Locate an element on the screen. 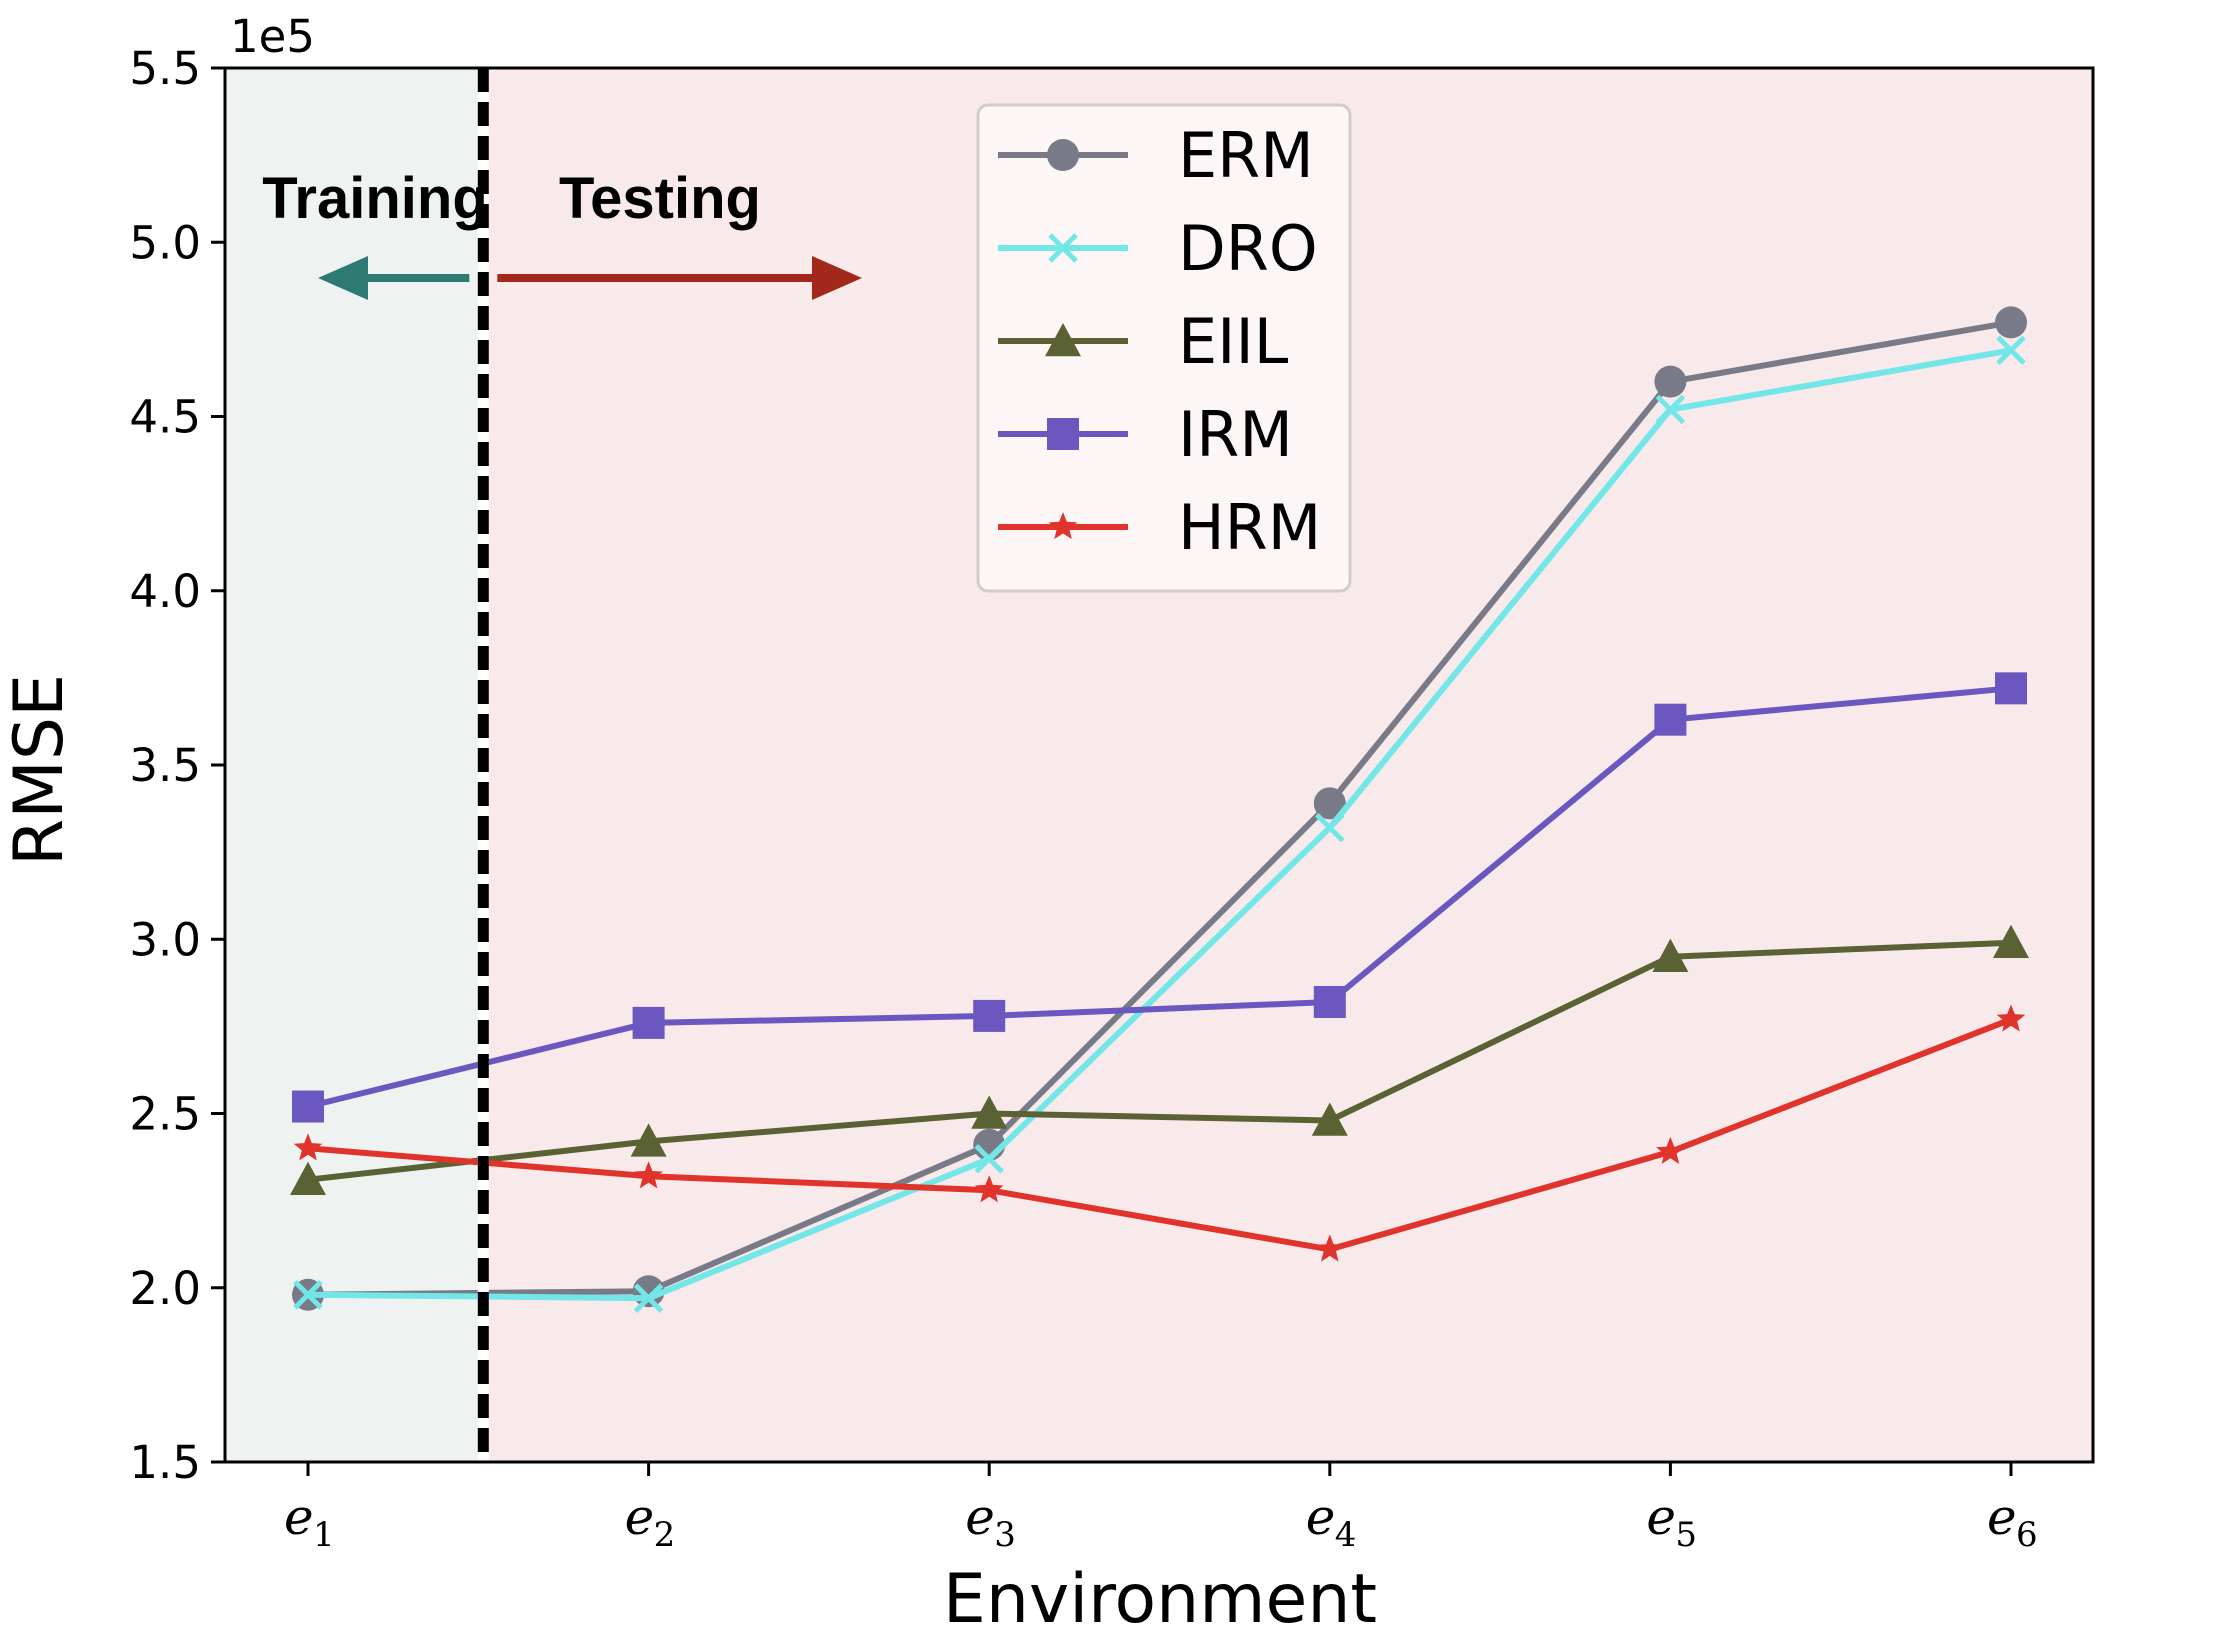 This screenshot has width=2238, height=1636. x-axis-title: Environment is located at coordinates (1160, 1598).